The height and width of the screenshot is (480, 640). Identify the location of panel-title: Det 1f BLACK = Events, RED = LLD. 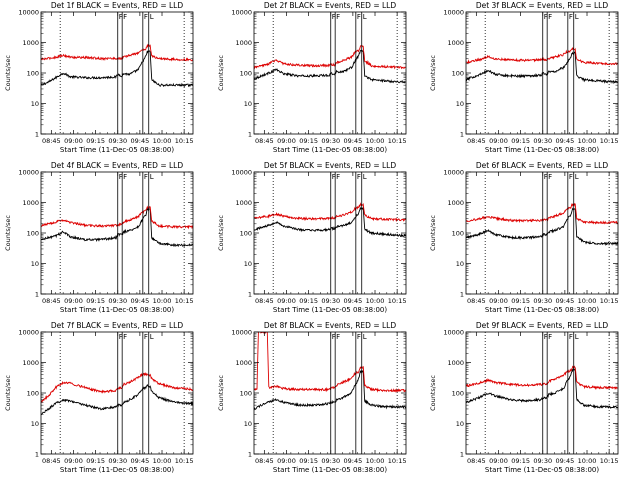
(117, 5).